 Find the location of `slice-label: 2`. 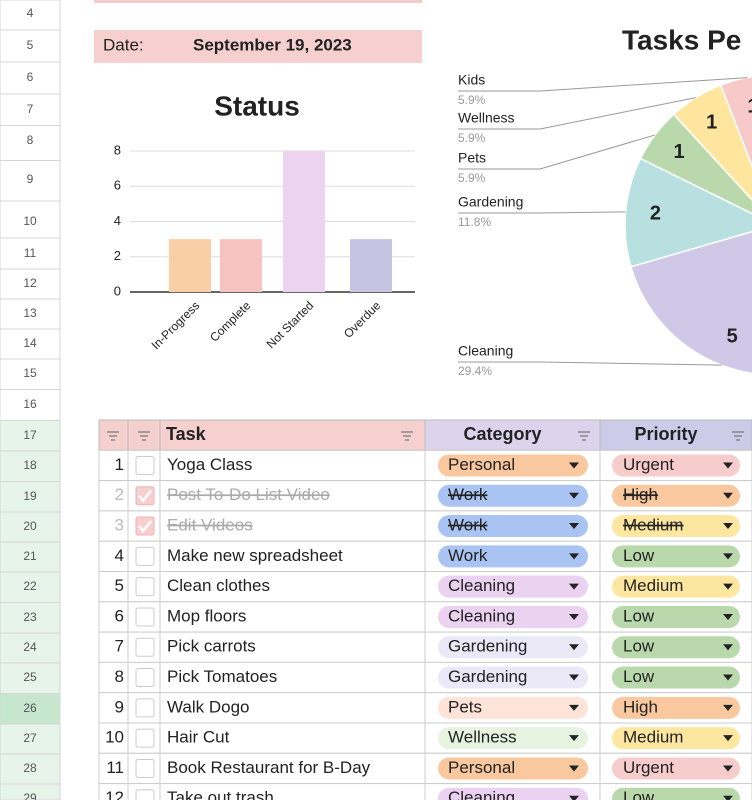

slice-label: 2 is located at coordinates (655, 214).